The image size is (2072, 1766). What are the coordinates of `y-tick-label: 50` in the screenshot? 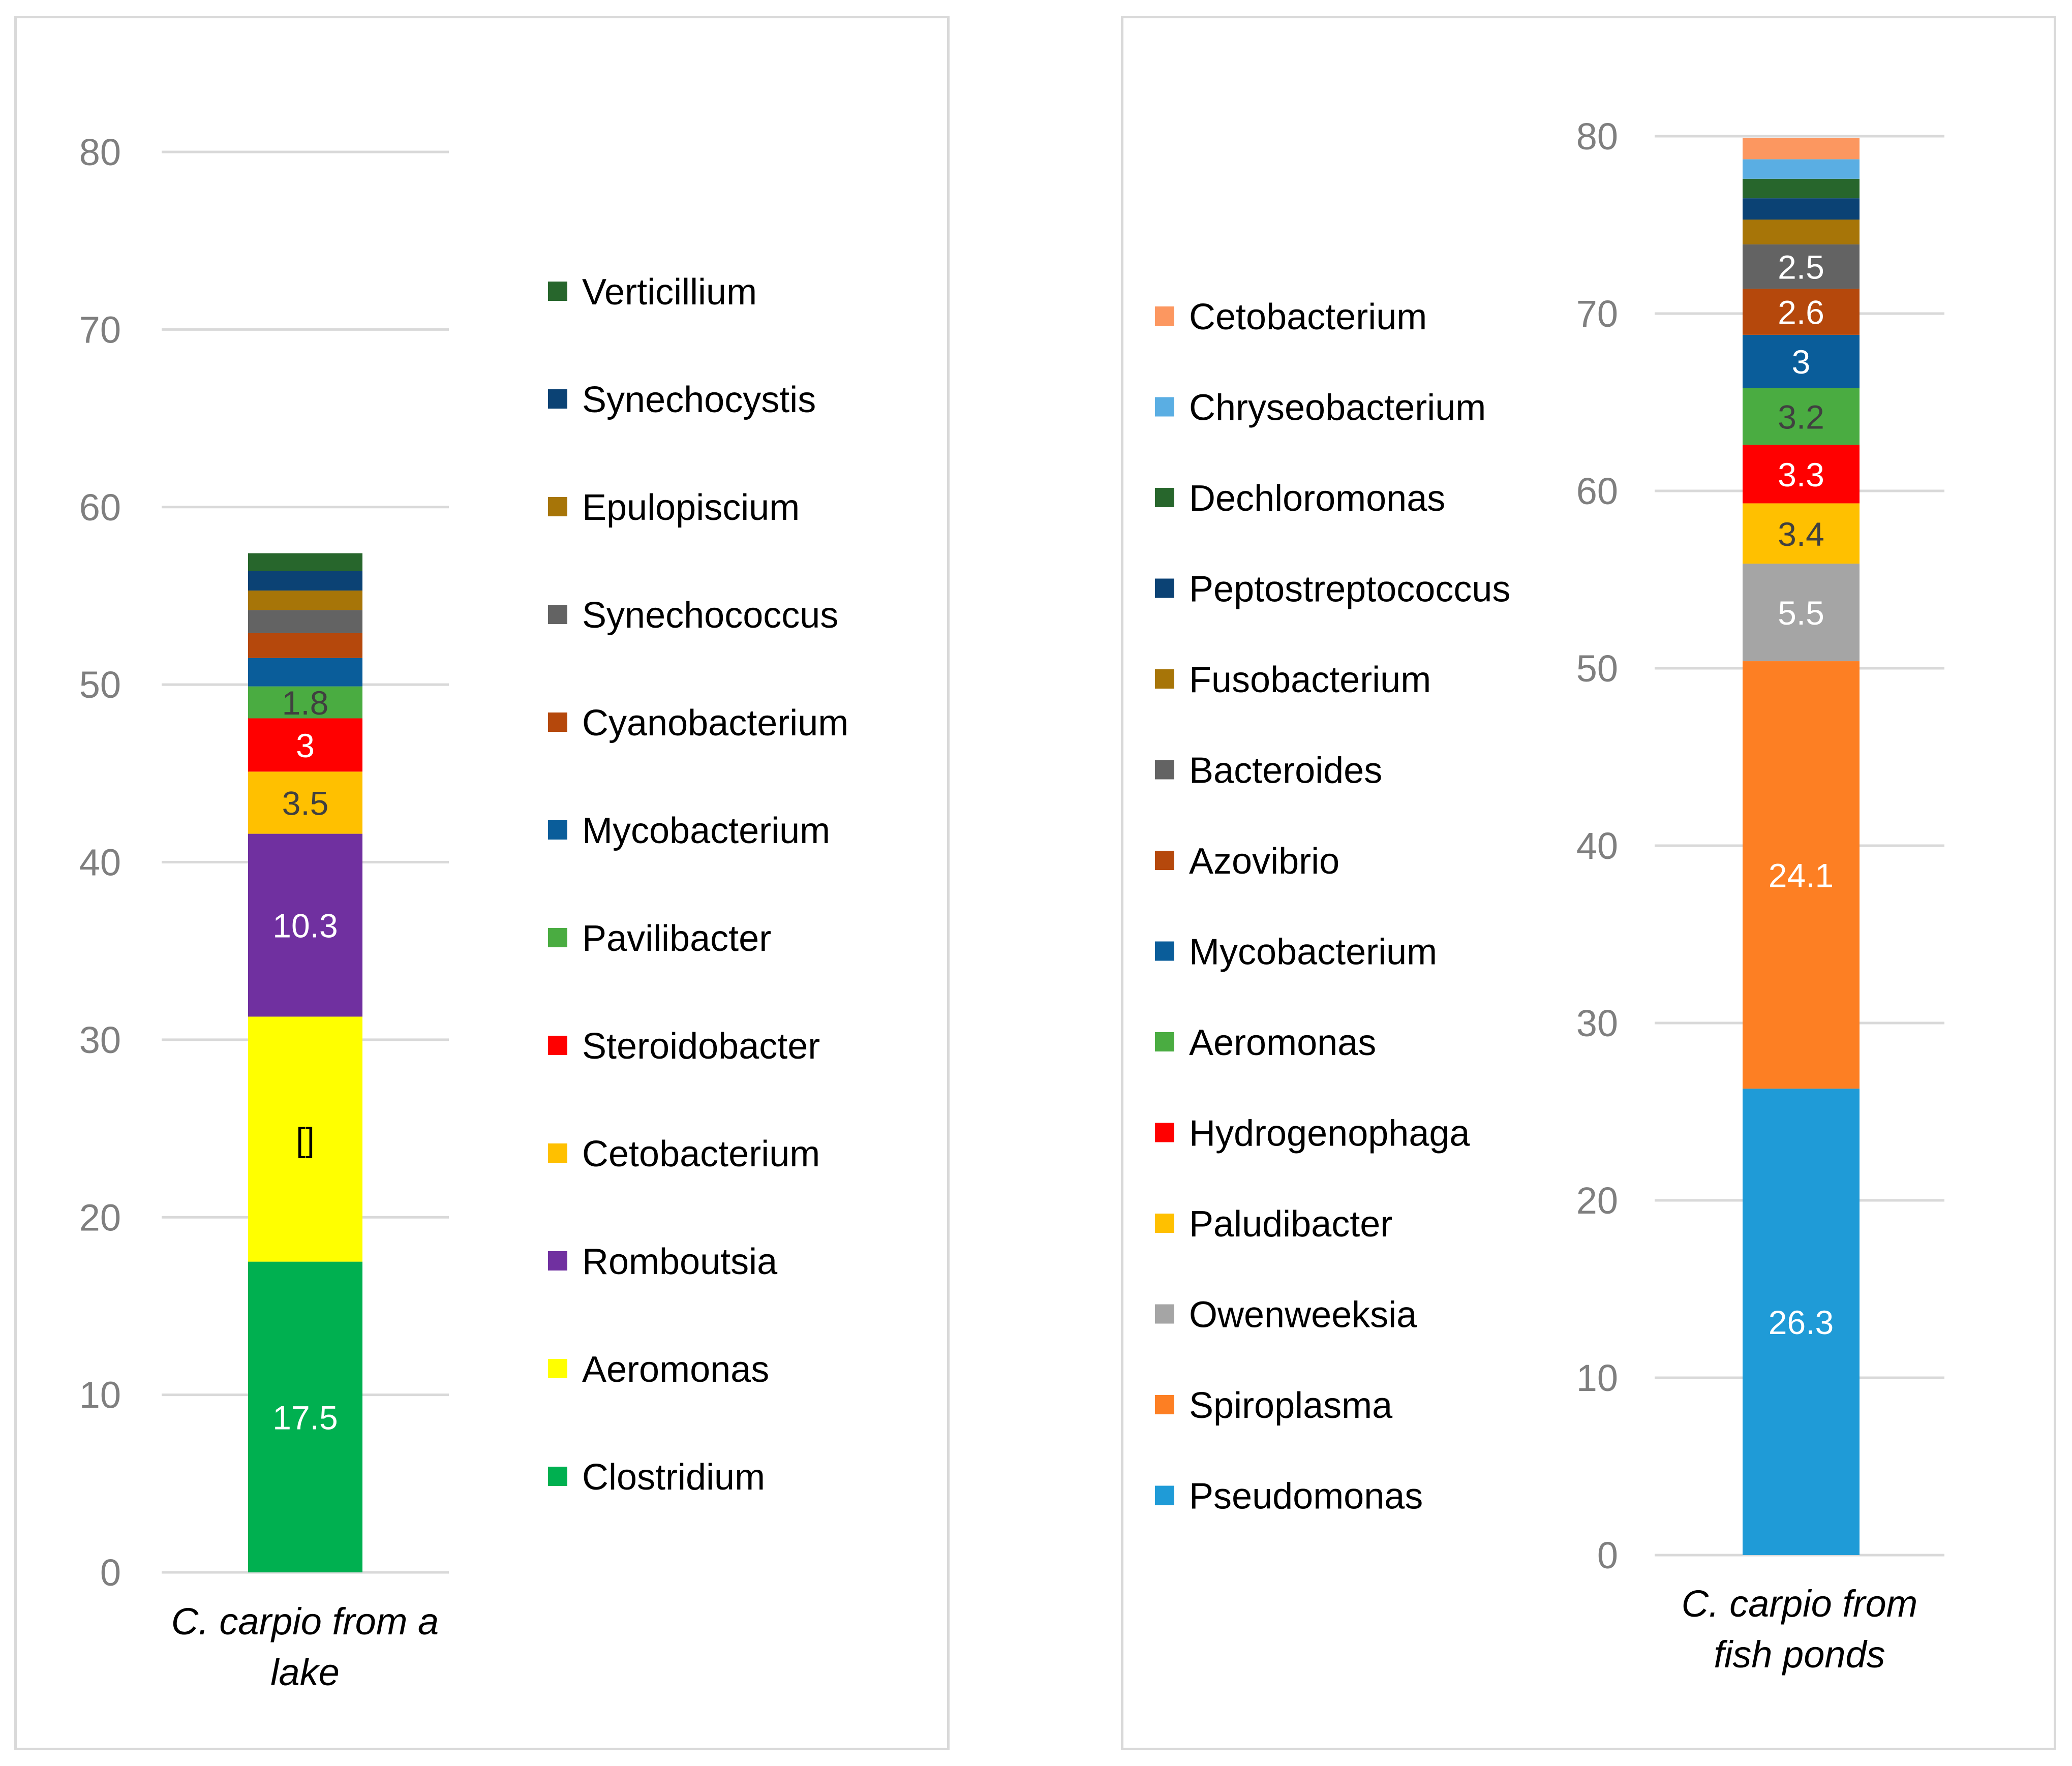 It's located at (1597, 668).